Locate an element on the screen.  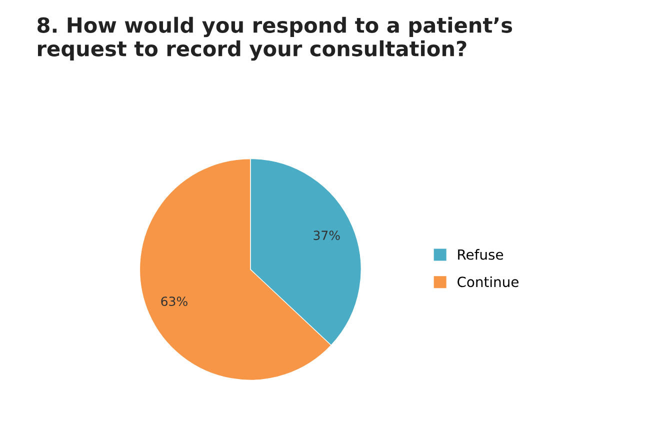
legend-label: Continue is located at coordinates (488, 282).